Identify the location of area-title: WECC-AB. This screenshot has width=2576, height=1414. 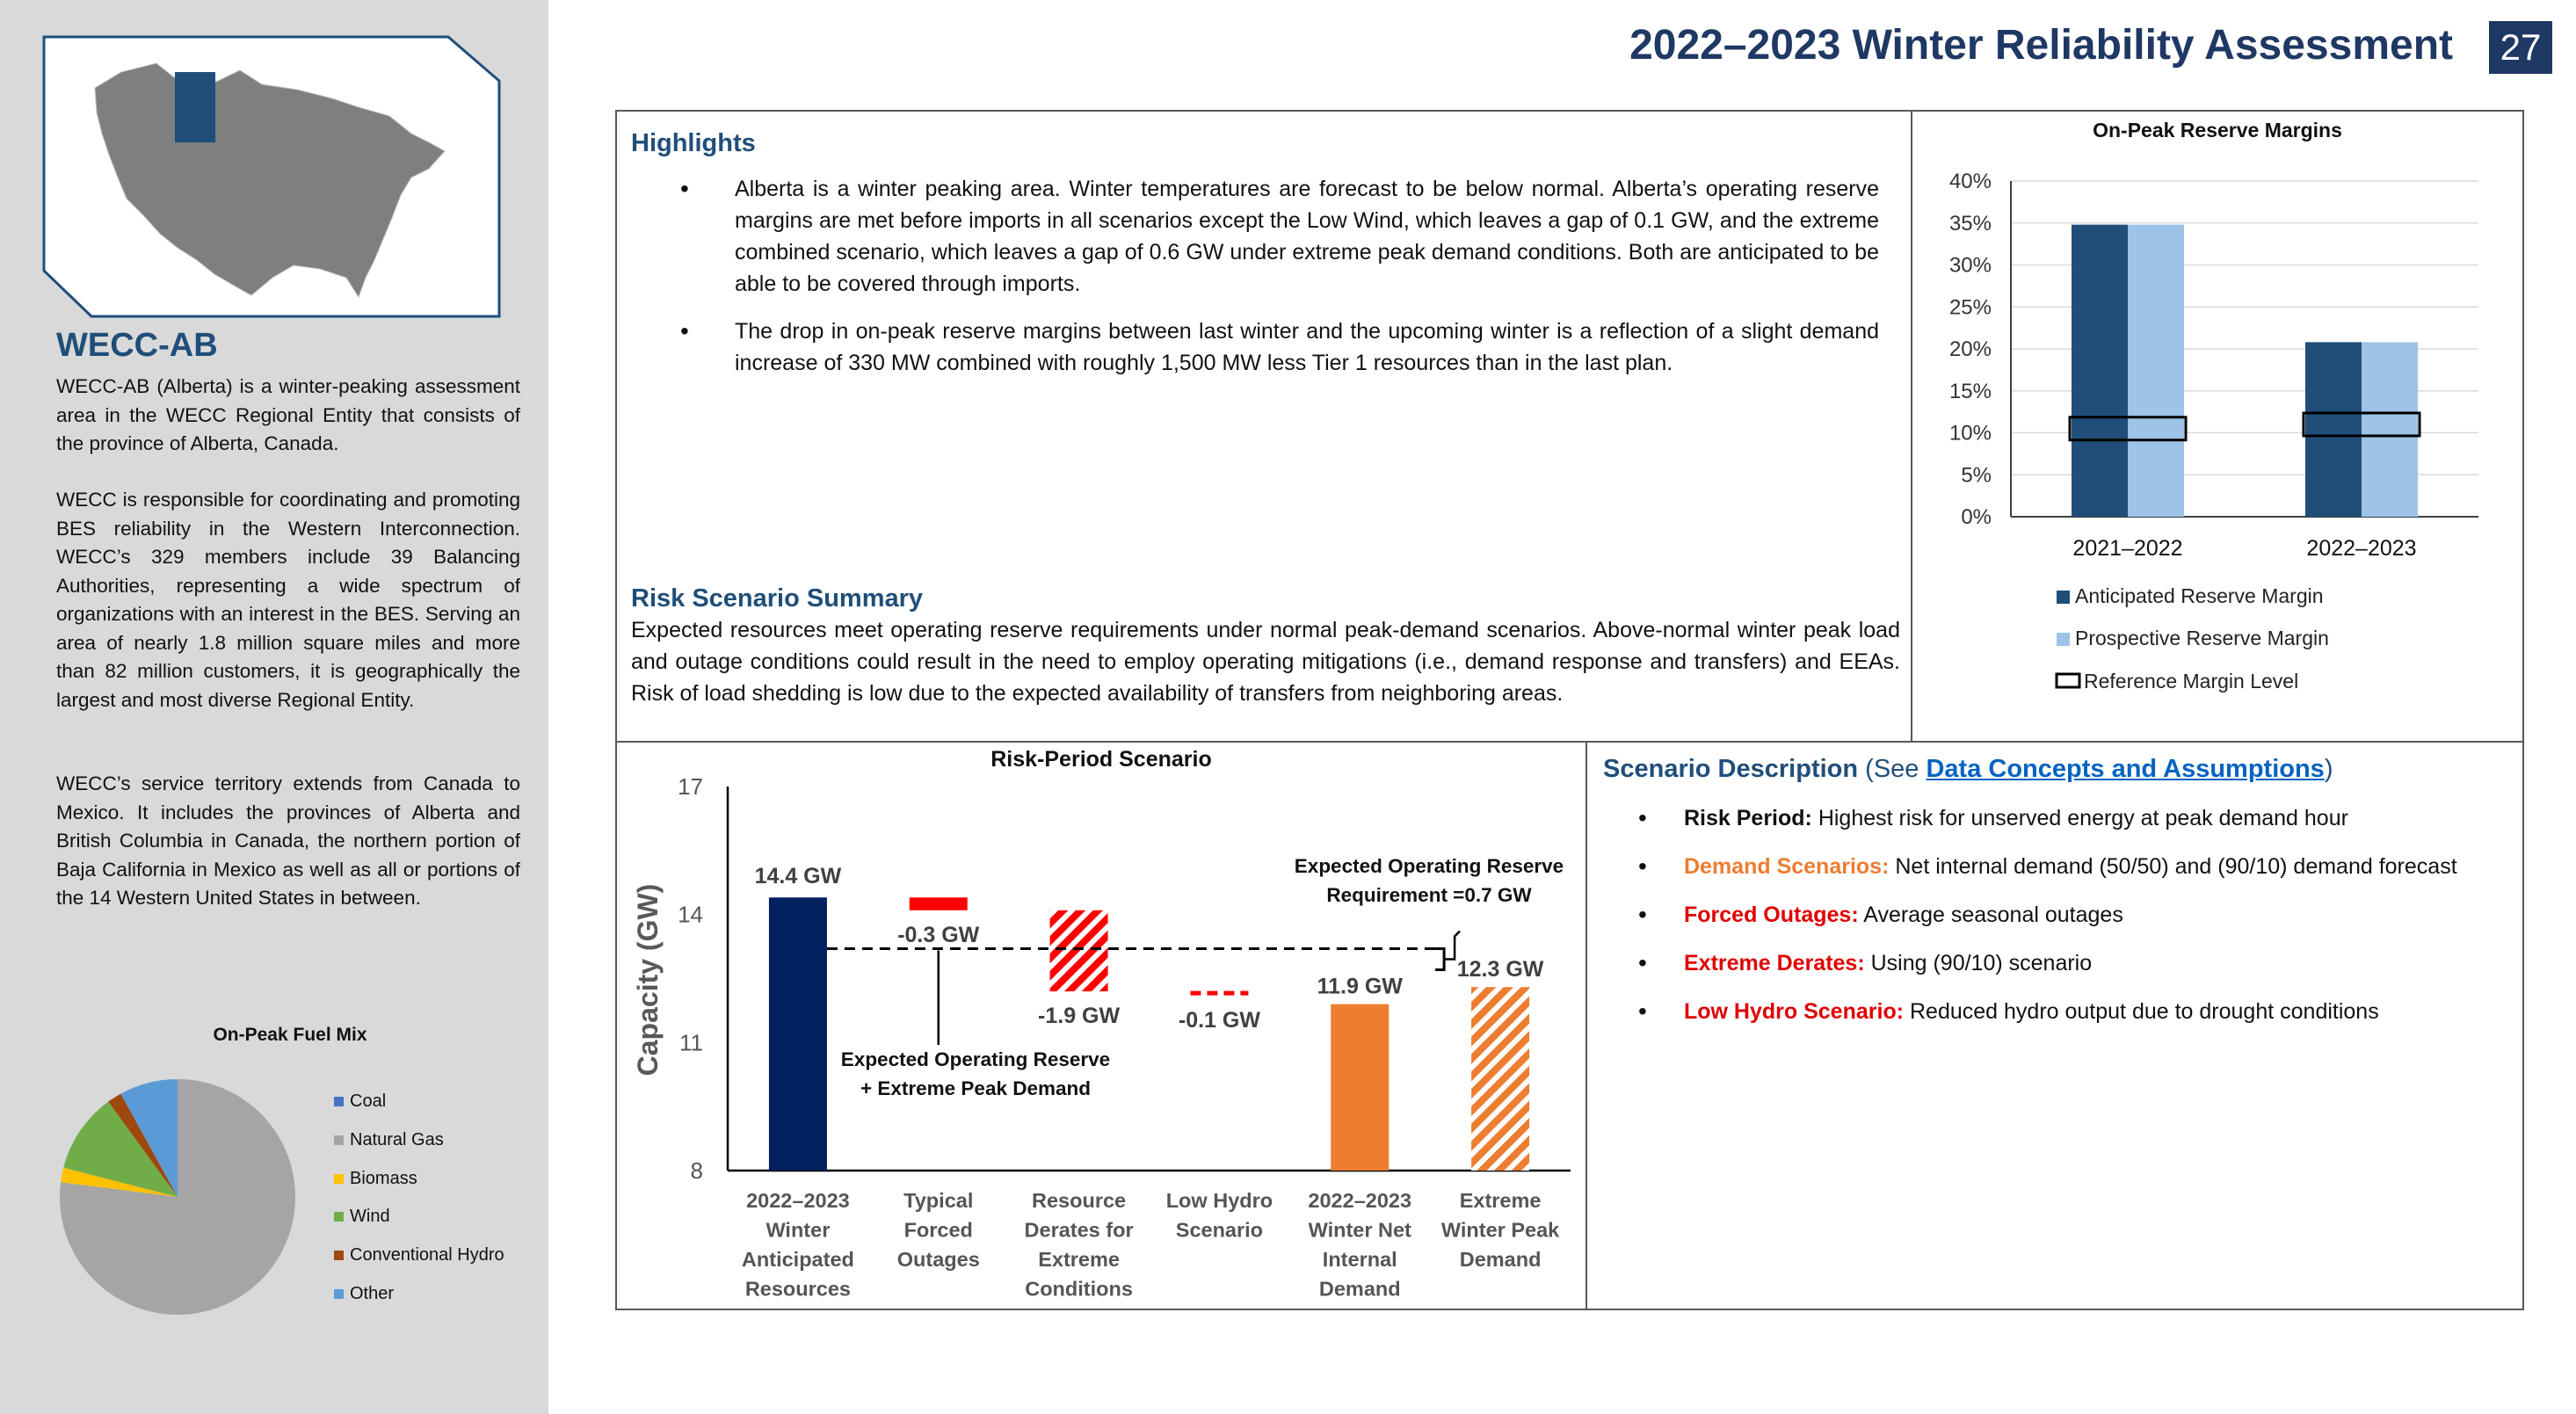
(137, 345).